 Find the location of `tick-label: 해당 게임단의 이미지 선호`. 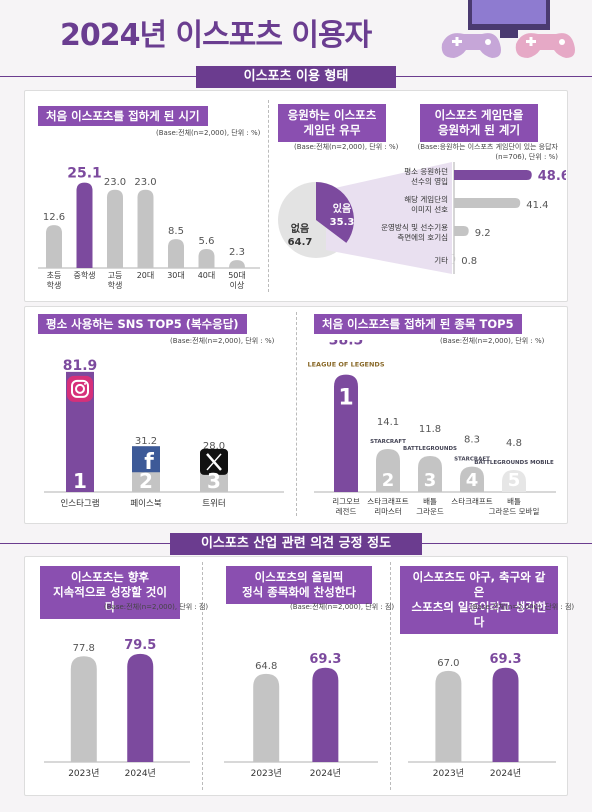

tick-label: 해당 게임단의 이미지 선호 is located at coordinates (426, 204).